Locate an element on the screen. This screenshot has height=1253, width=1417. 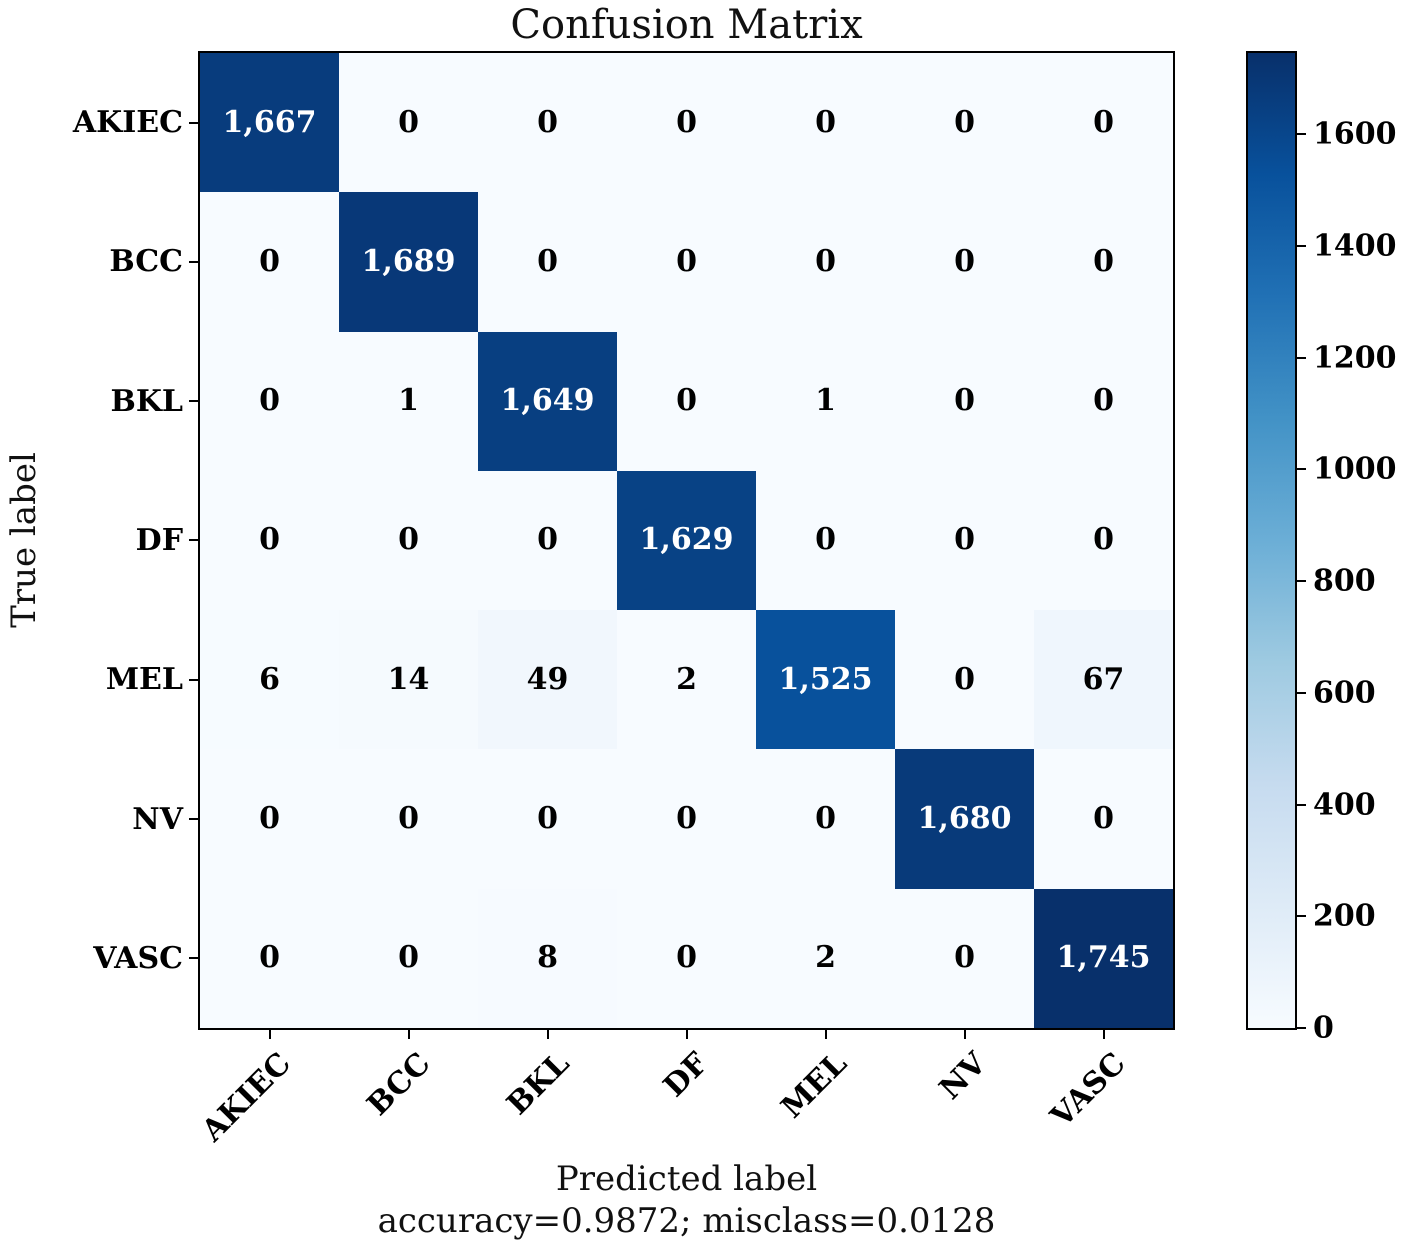
matrix-cell-VASC-BCC: 0 is located at coordinates (408, 958).